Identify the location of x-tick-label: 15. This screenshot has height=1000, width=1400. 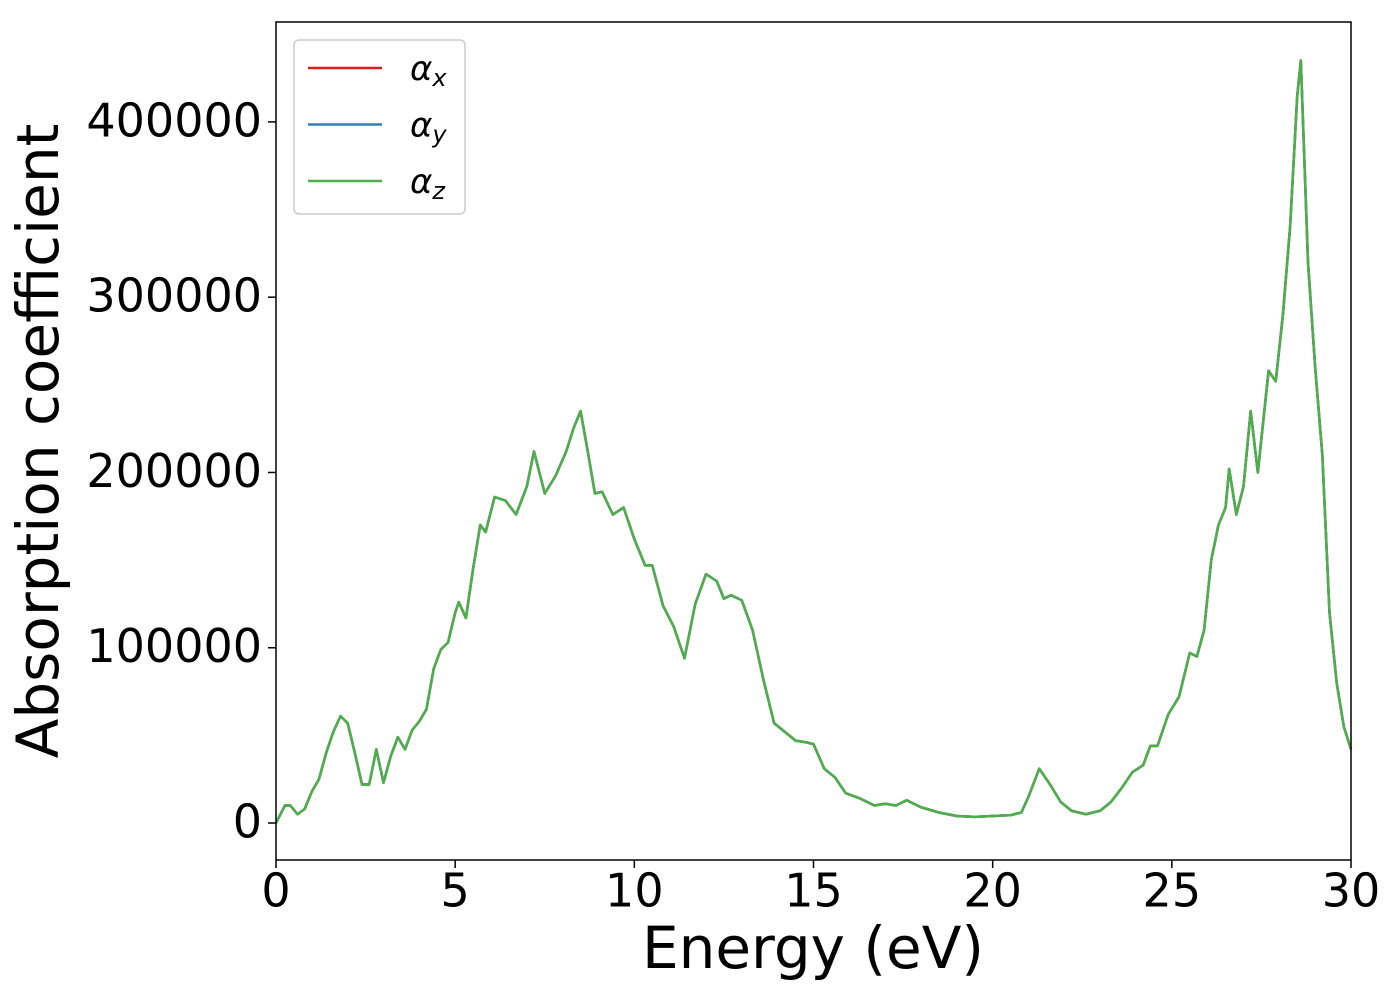
(813, 891).